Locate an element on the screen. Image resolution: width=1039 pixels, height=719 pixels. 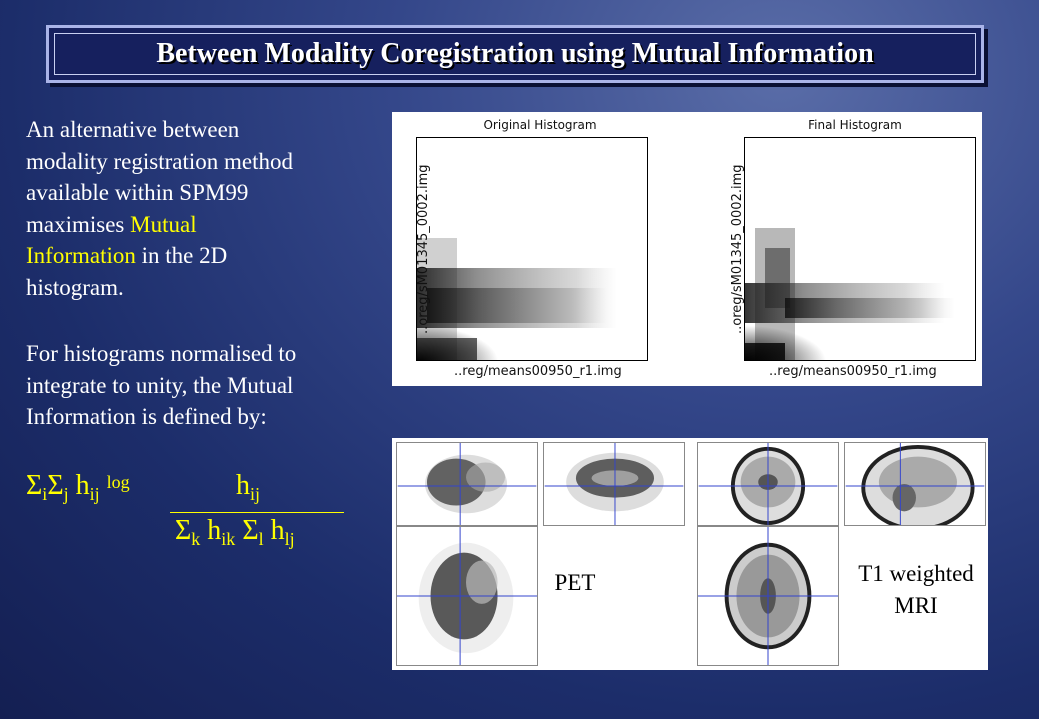
final-histogram-ylabel: ..oreg/sM01345_0002.img is located at coordinates (737, 249).